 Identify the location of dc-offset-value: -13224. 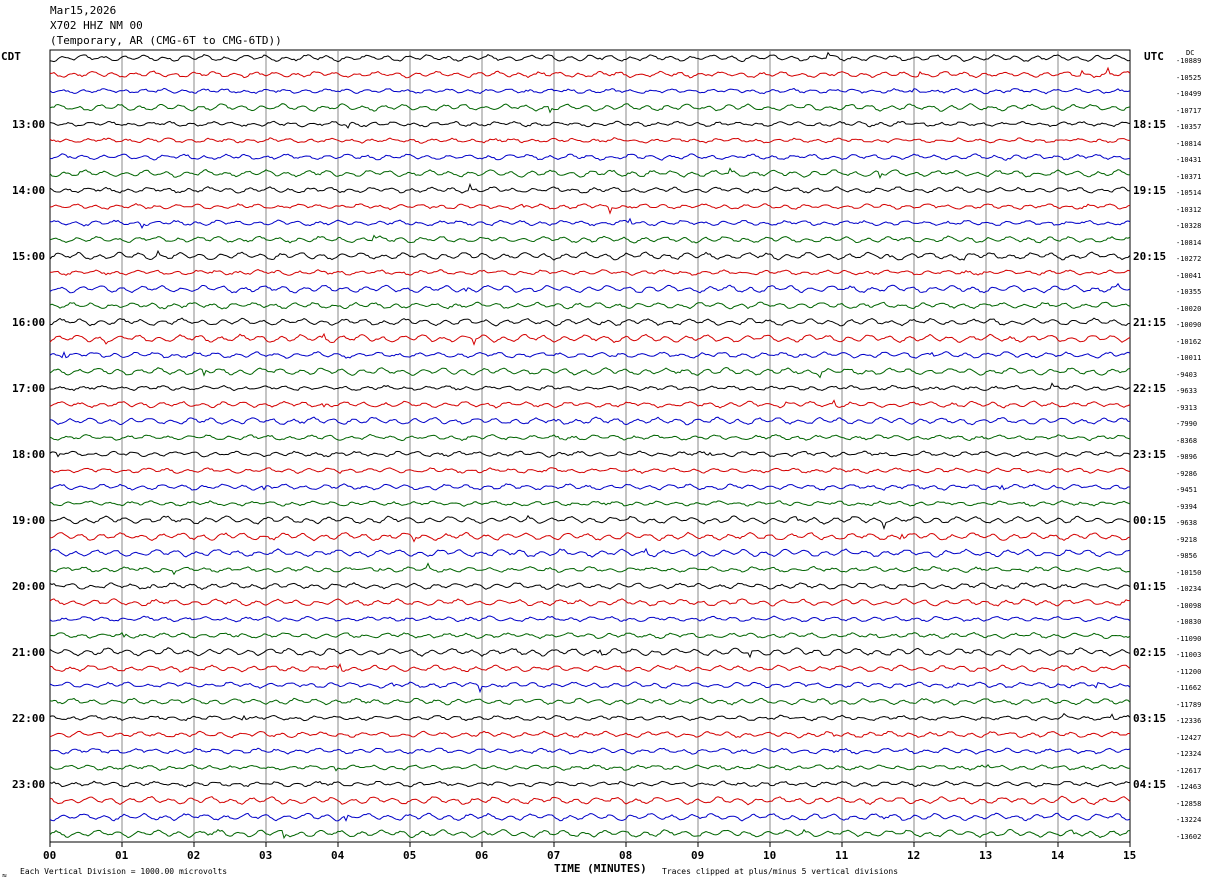
(1189, 820).